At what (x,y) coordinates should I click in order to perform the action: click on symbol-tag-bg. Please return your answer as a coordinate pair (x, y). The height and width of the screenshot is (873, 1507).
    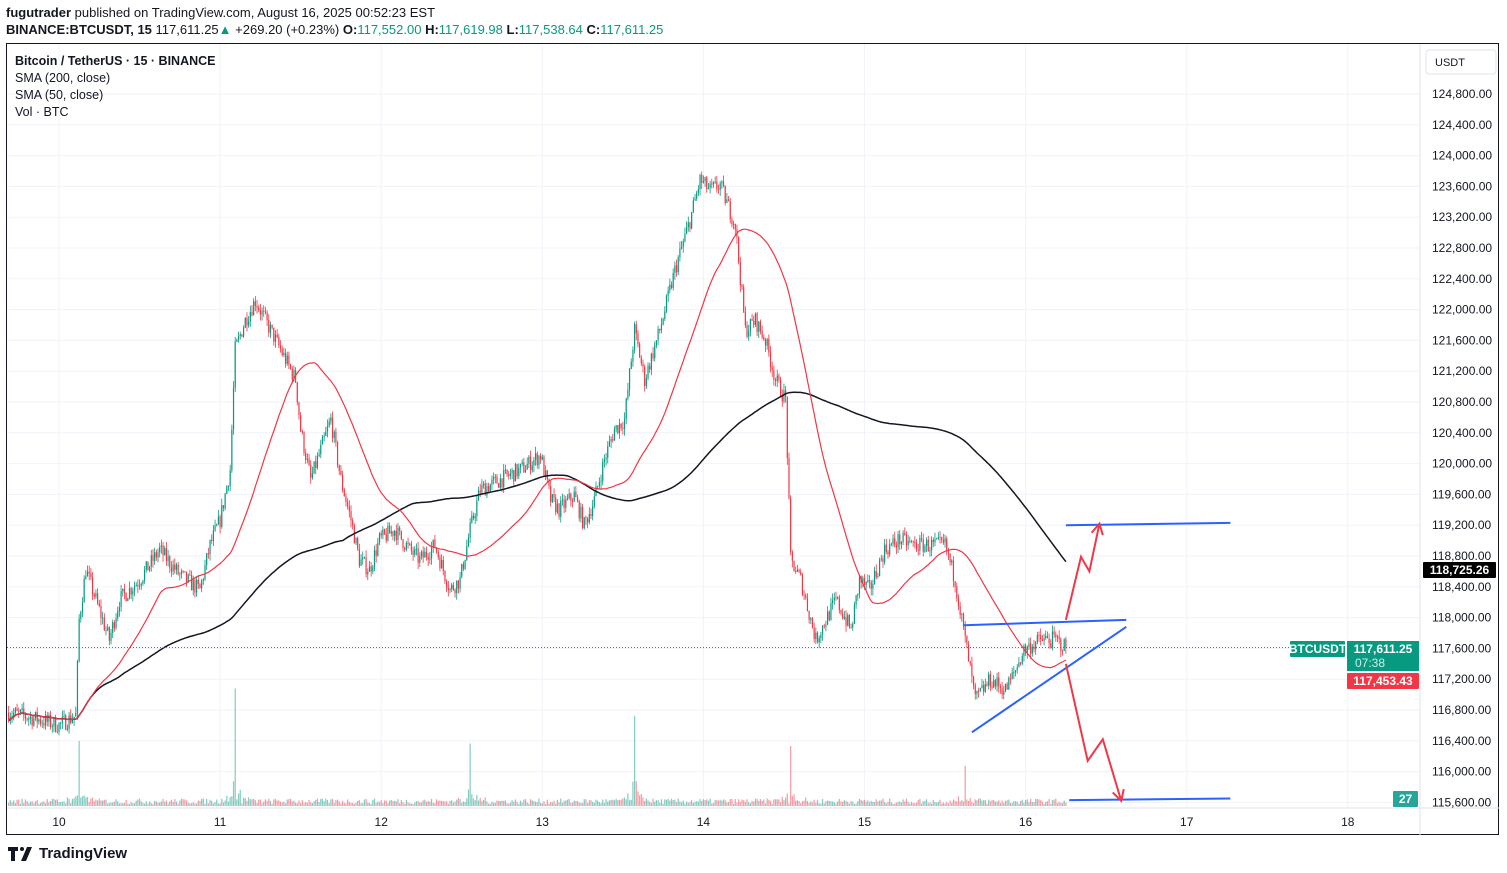
    Looking at the image, I should click on (1317, 649).